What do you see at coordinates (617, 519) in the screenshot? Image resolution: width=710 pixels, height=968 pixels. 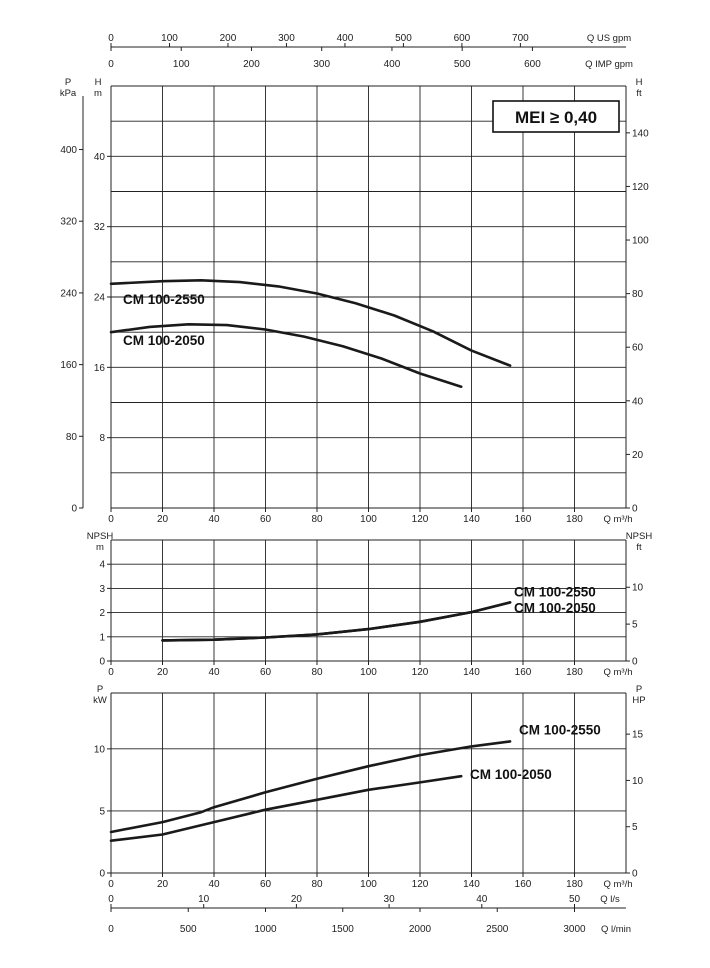 I see `head-x-unit: Q m³/h` at bounding box center [617, 519].